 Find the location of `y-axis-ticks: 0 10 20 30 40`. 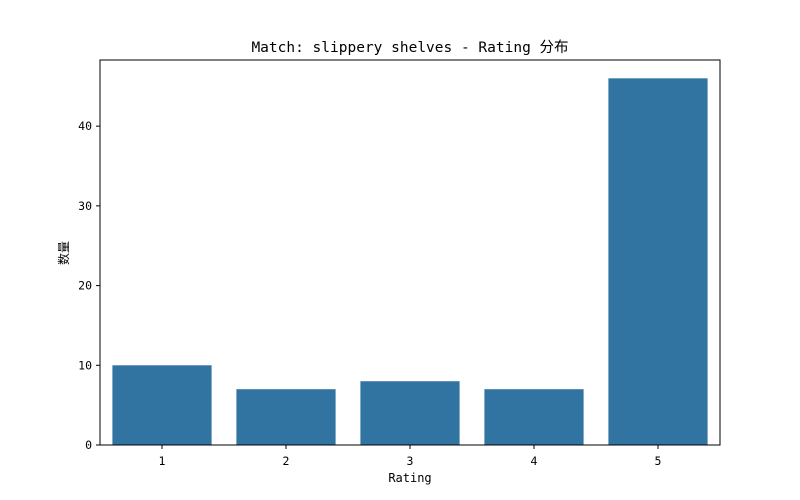

y-axis-ticks: 0 10 20 30 40 is located at coordinates (89, 285).